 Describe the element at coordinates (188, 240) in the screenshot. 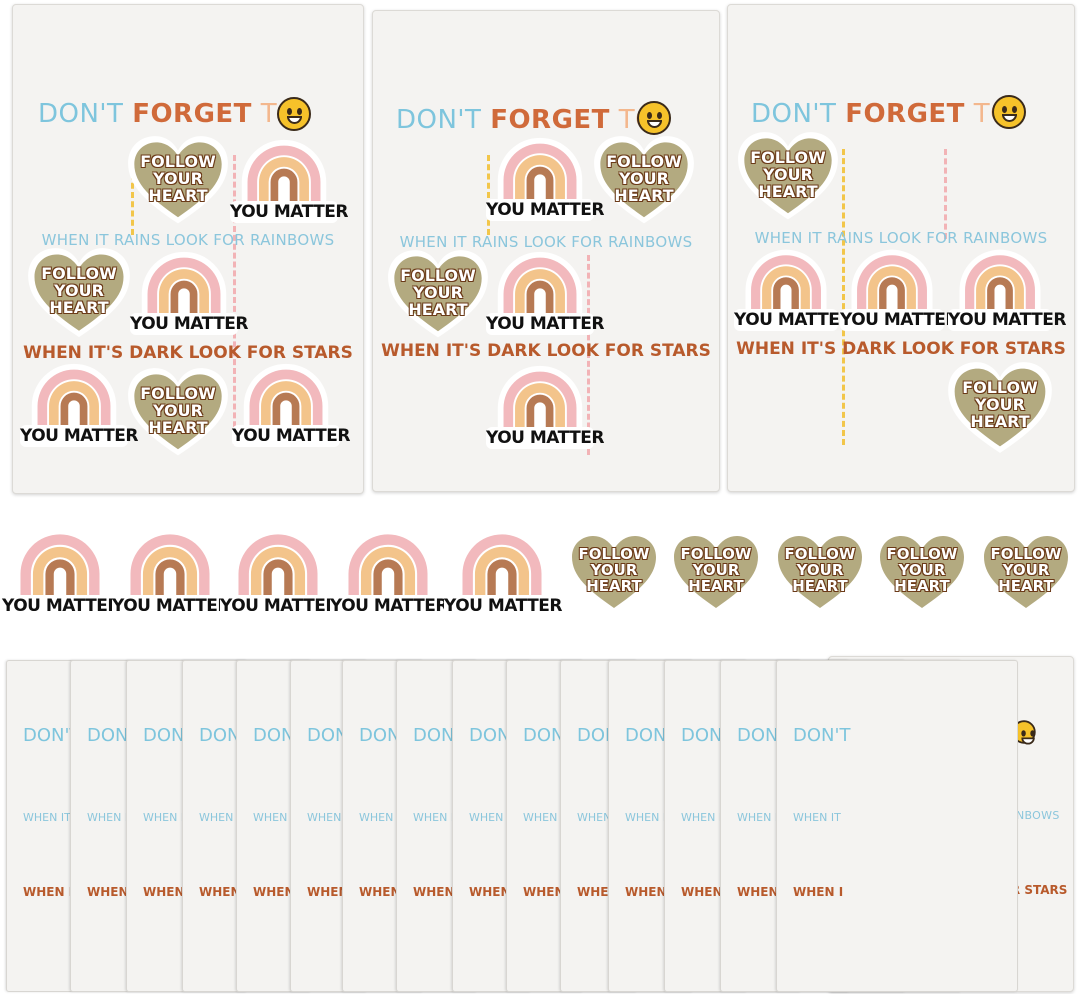

I see `line-rain: WHEN IT RAINS LOOK FOR RAINBOWS` at that location.